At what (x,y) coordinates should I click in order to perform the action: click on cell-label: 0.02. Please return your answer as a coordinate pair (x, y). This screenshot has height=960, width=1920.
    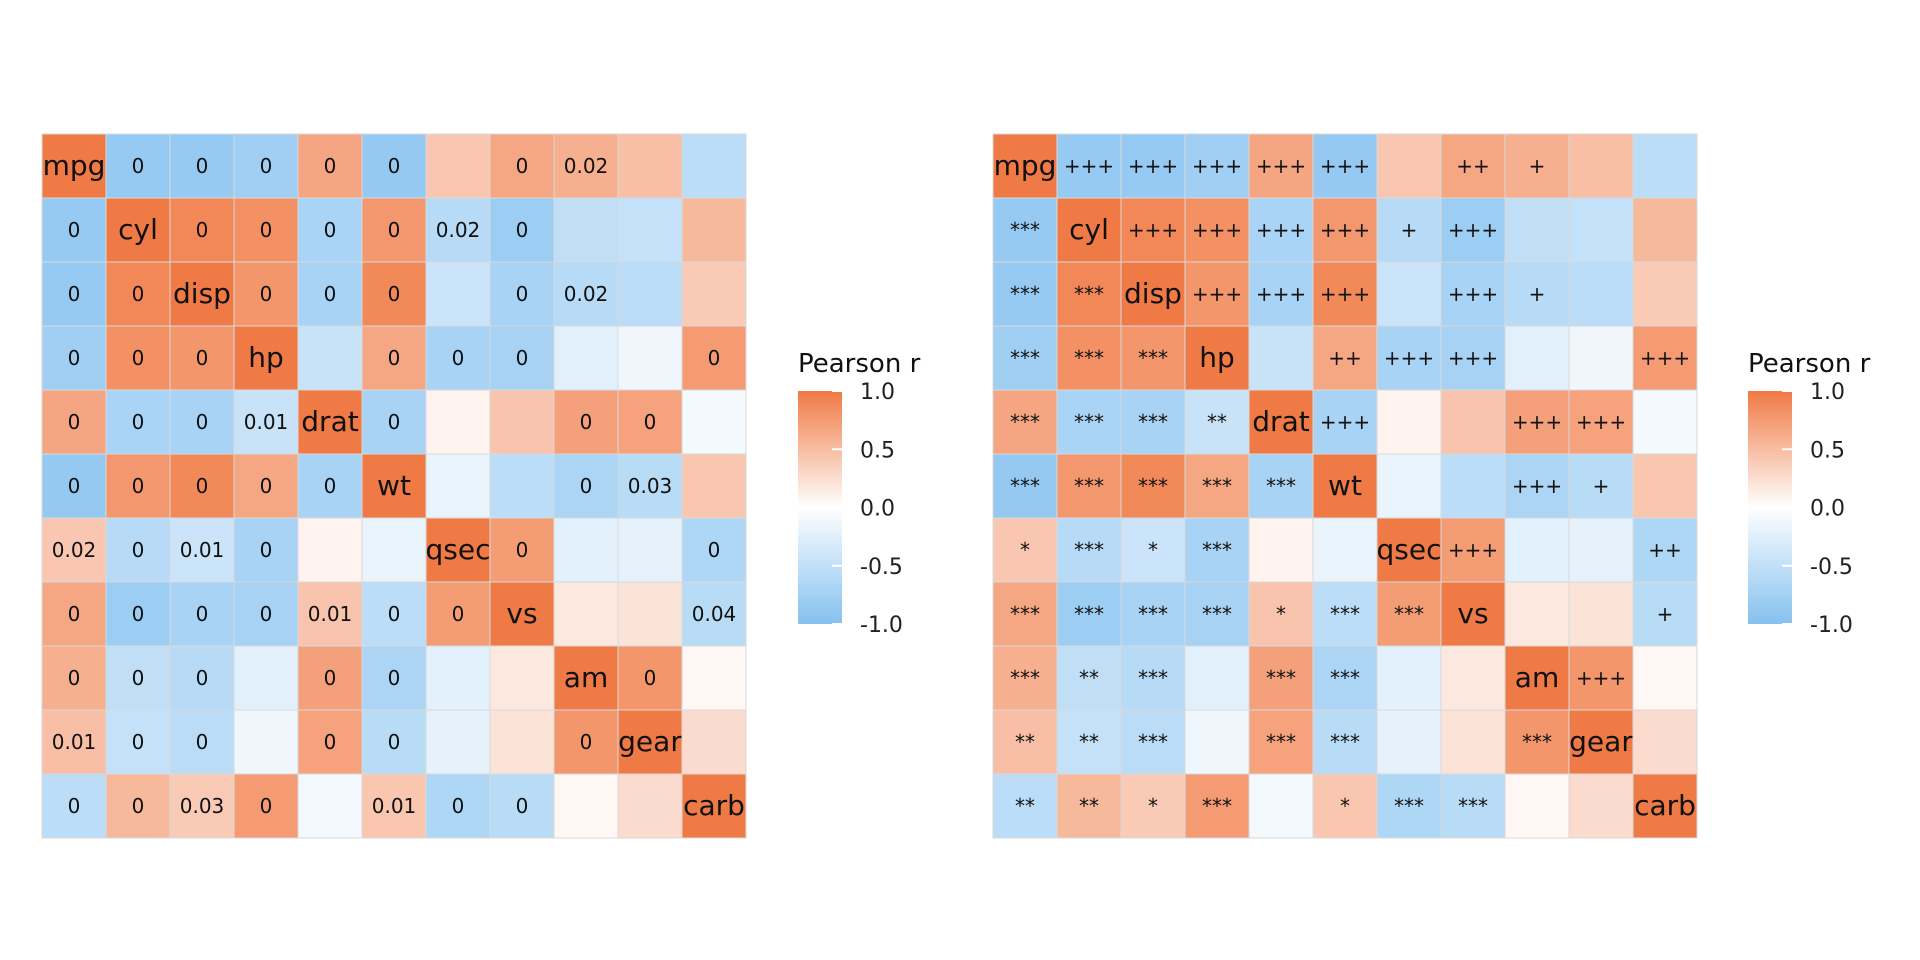
    Looking at the image, I should click on (74, 550).